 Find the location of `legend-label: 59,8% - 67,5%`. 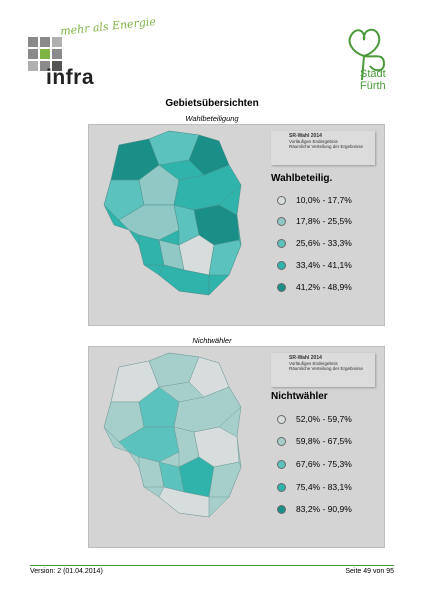

legend-label: 59,8% - 67,5% is located at coordinates (324, 441).